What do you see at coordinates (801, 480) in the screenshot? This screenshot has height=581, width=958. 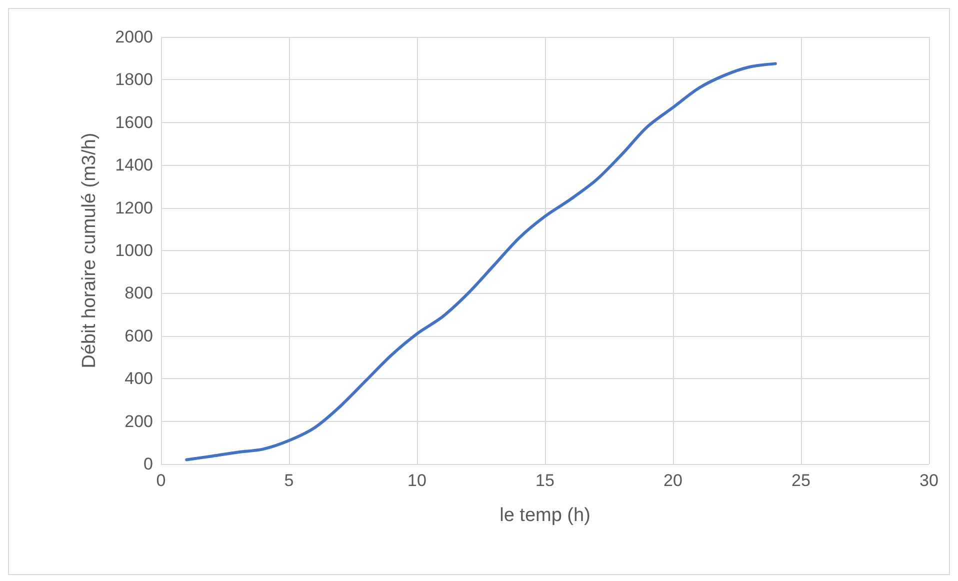 I see `x-tick-label: 25` at bounding box center [801, 480].